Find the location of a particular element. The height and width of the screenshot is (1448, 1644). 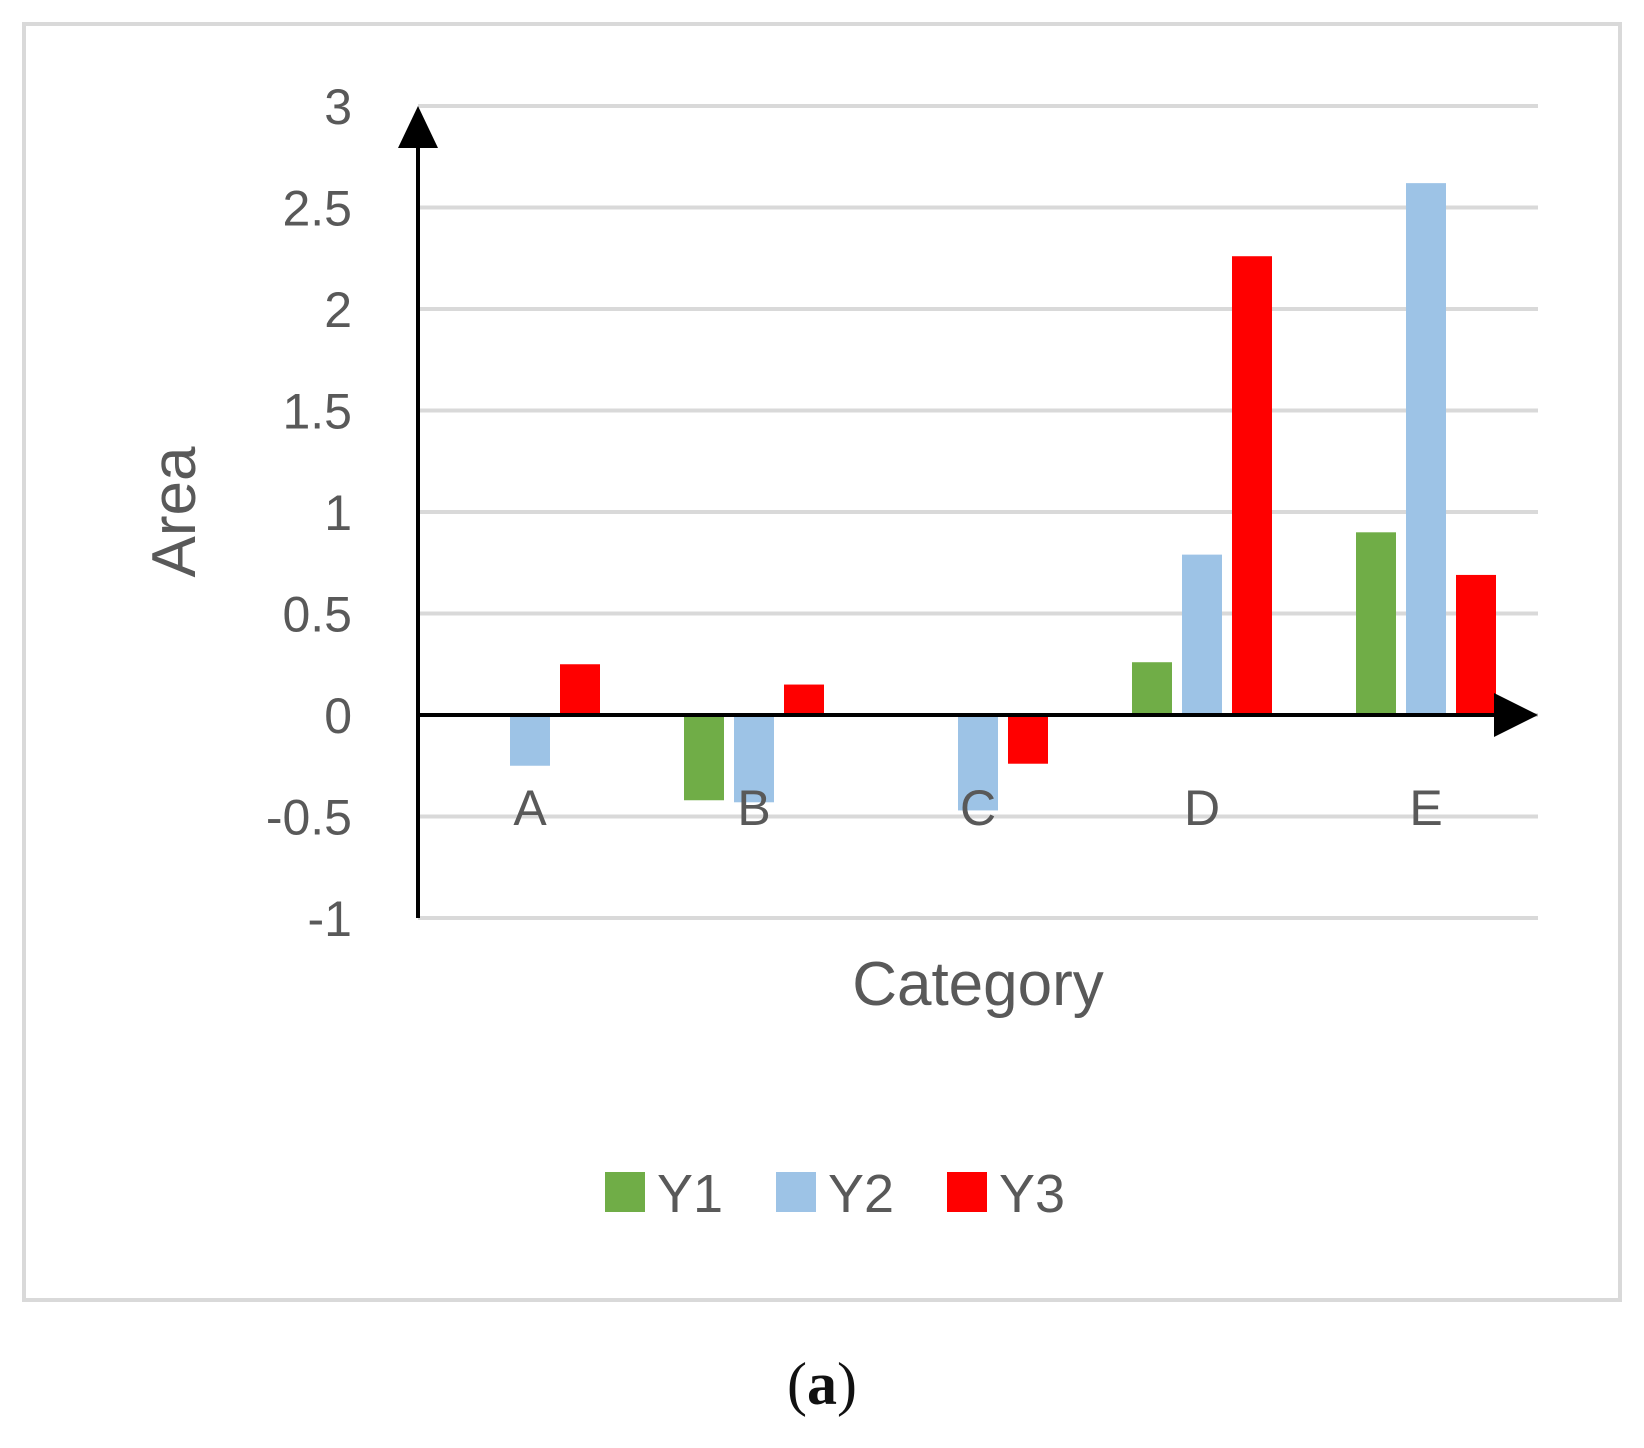

x-tick-label: C is located at coordinates (978, 808).